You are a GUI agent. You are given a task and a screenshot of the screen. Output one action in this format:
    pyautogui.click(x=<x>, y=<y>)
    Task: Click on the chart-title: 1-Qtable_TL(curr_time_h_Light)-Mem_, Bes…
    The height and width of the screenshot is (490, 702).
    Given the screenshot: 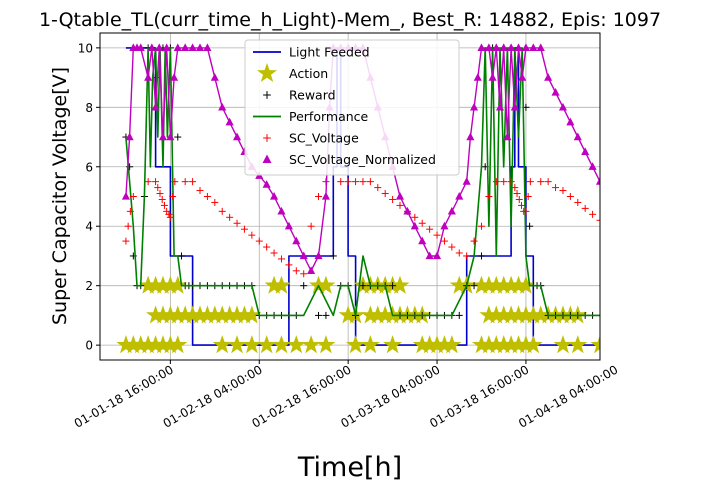 What is the action you would take?
    pyautogui.click(x=350, y=20)
    